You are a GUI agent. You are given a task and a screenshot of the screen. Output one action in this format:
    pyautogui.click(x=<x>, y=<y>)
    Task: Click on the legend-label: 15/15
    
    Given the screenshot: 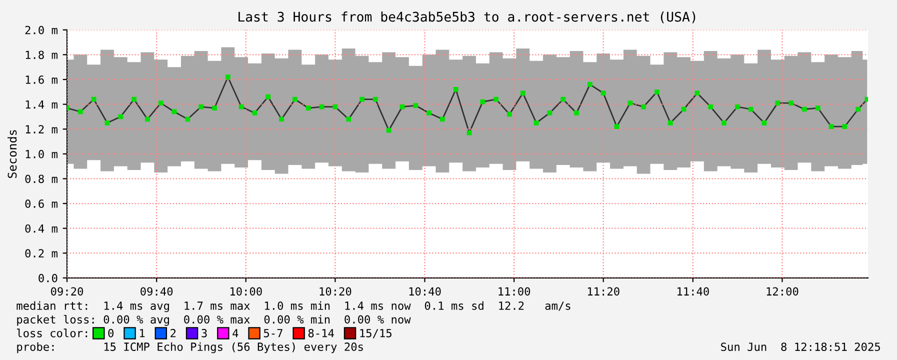 What is the action you would take?
    pyautogui.click(x=376, y=333)
    